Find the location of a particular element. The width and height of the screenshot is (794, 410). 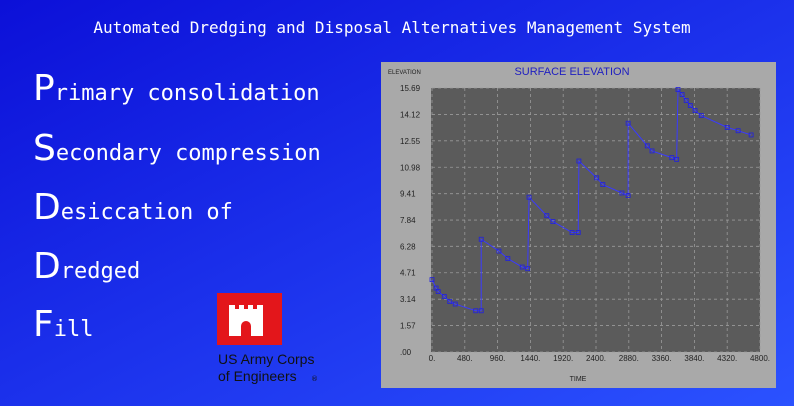

initial: S is located at coordinates (44, 148).